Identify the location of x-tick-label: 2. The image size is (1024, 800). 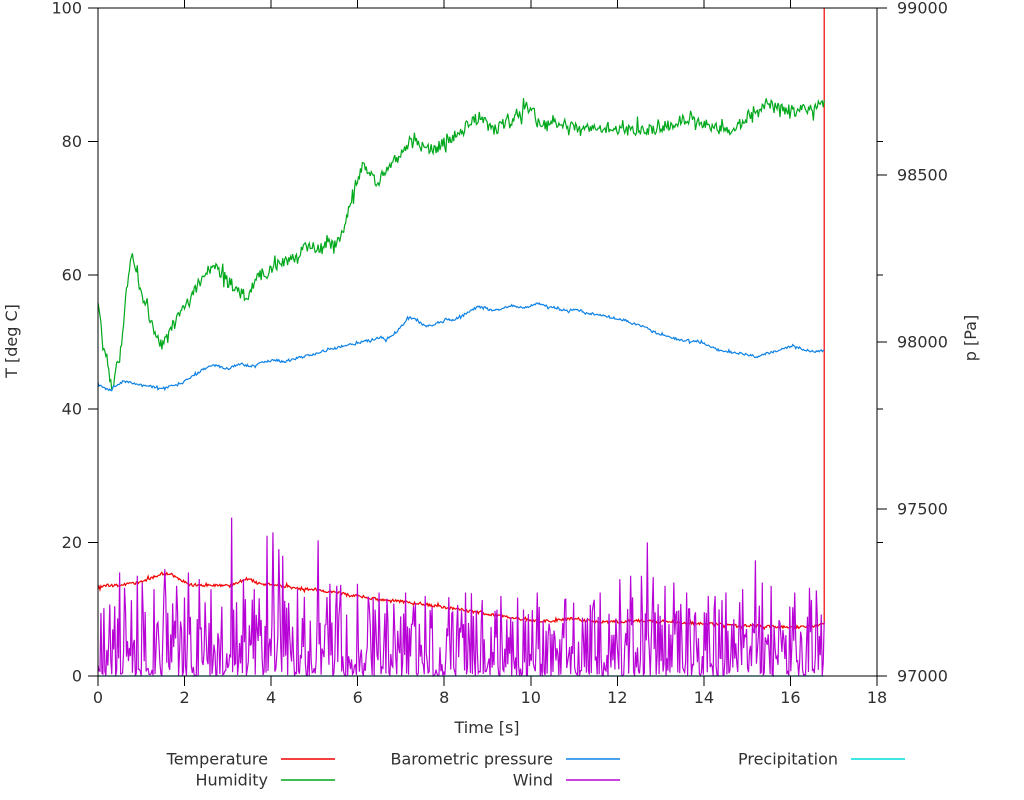
(184, 697).